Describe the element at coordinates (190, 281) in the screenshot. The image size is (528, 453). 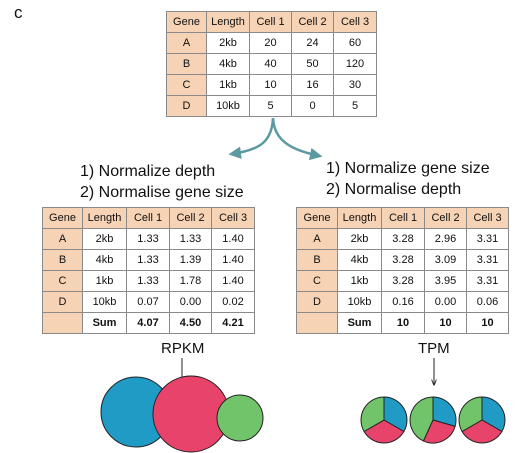
I see `value-cell: 1.78` at that location.